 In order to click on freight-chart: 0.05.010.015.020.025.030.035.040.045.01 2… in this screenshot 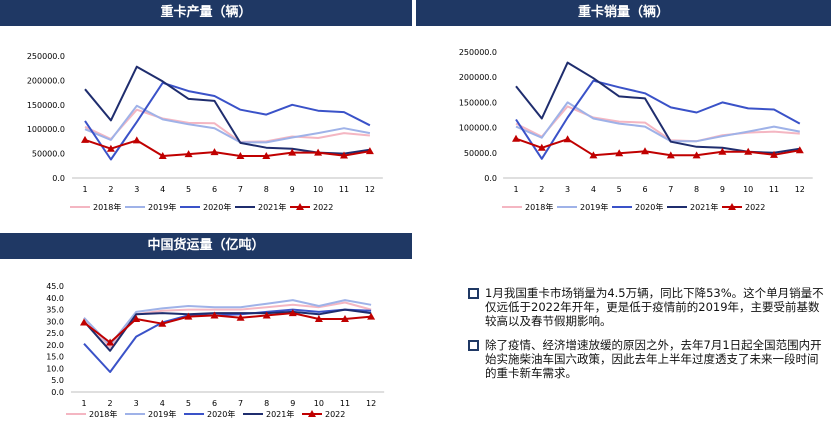, I will do `click(215, 350)`.